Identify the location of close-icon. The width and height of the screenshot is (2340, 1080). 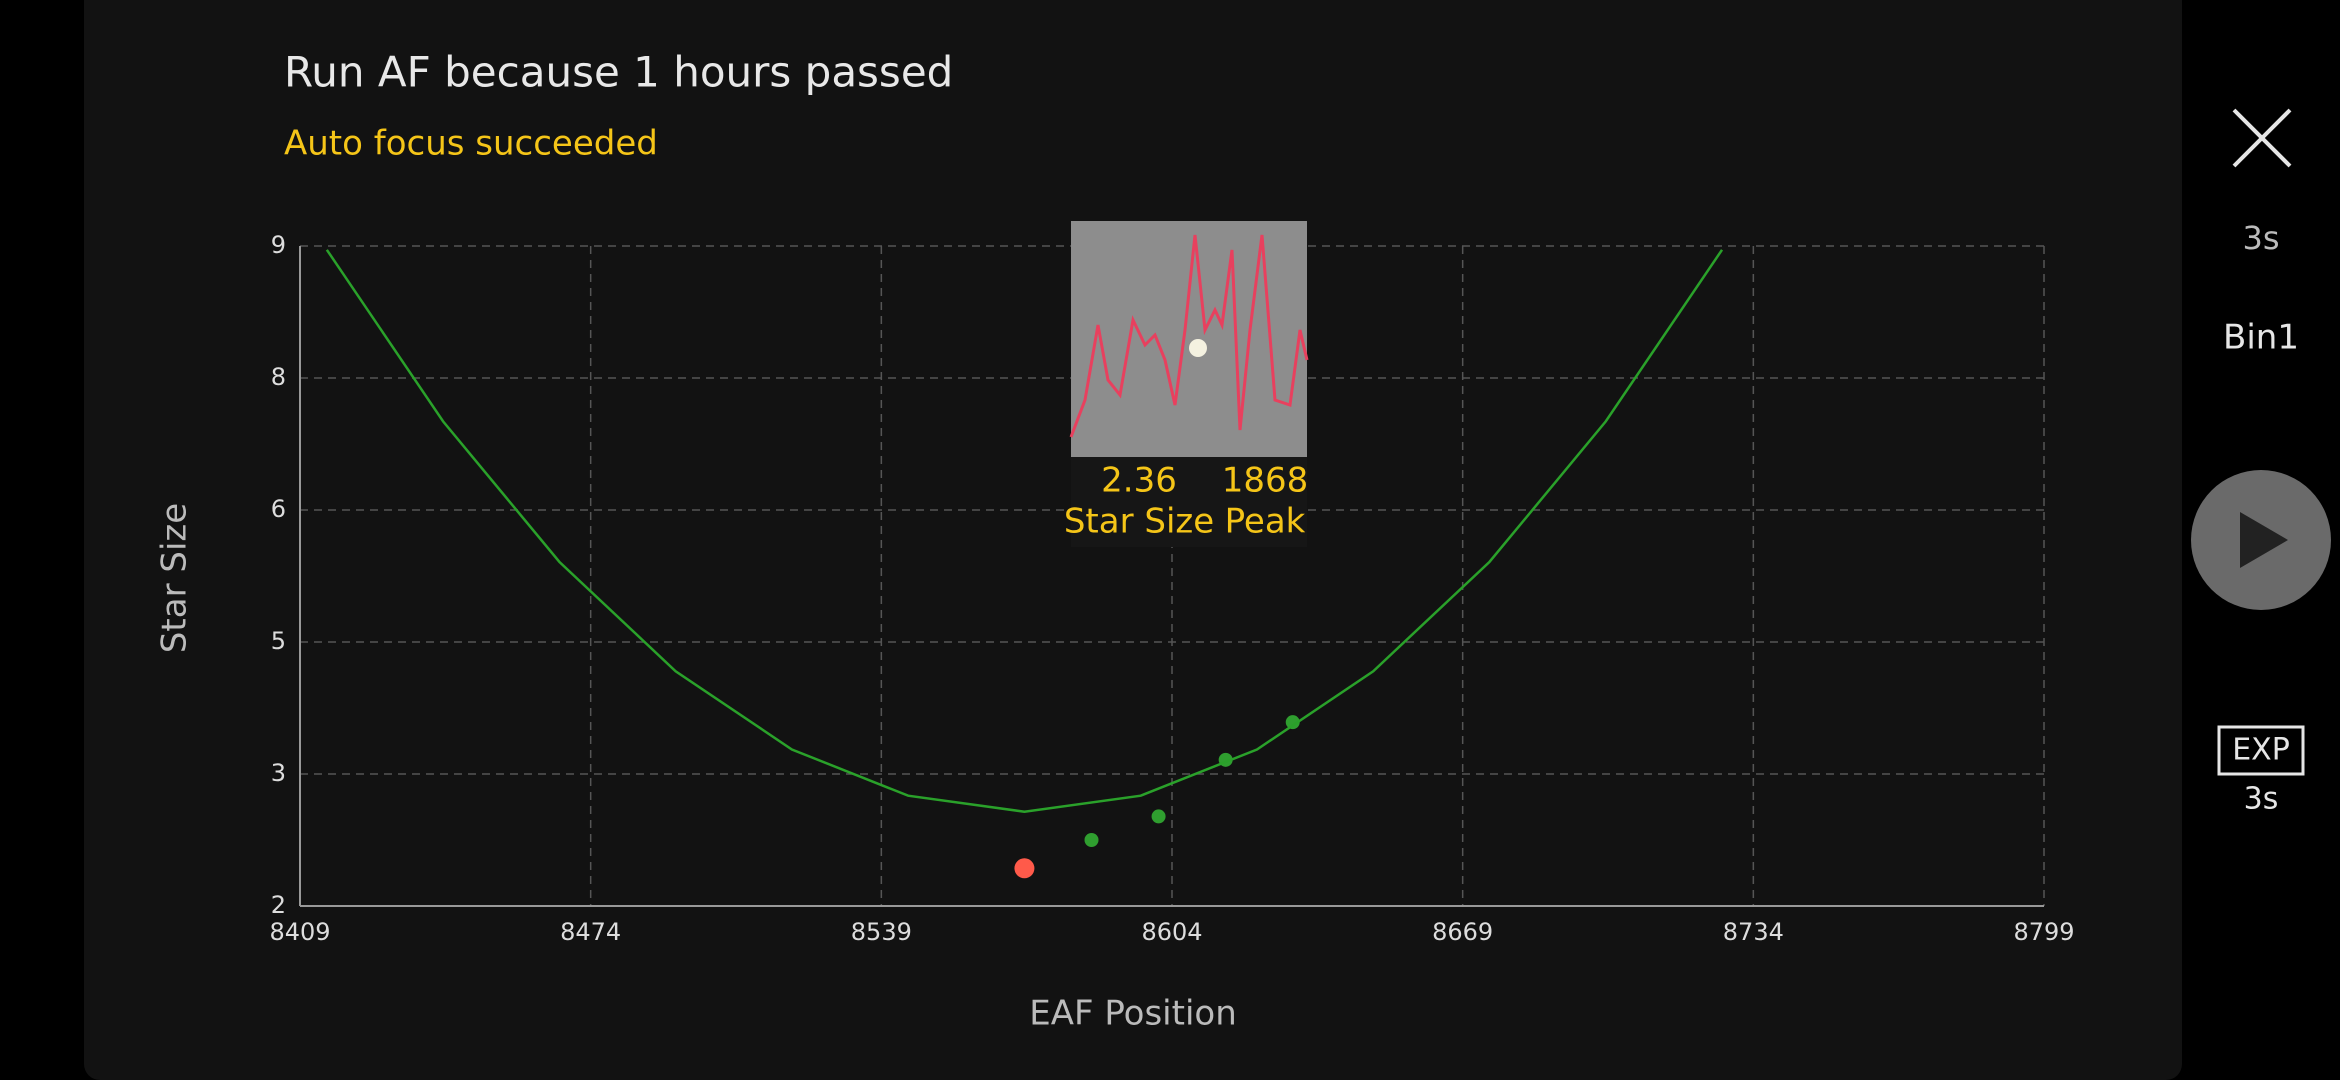
(2262, 138).